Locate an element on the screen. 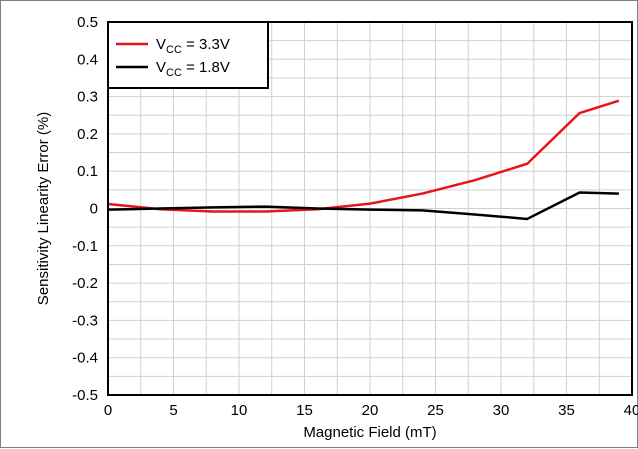 The height and width of the screenshot is (449, 638). y-tick-label: -0.5 is located at coordinates (85, 395).